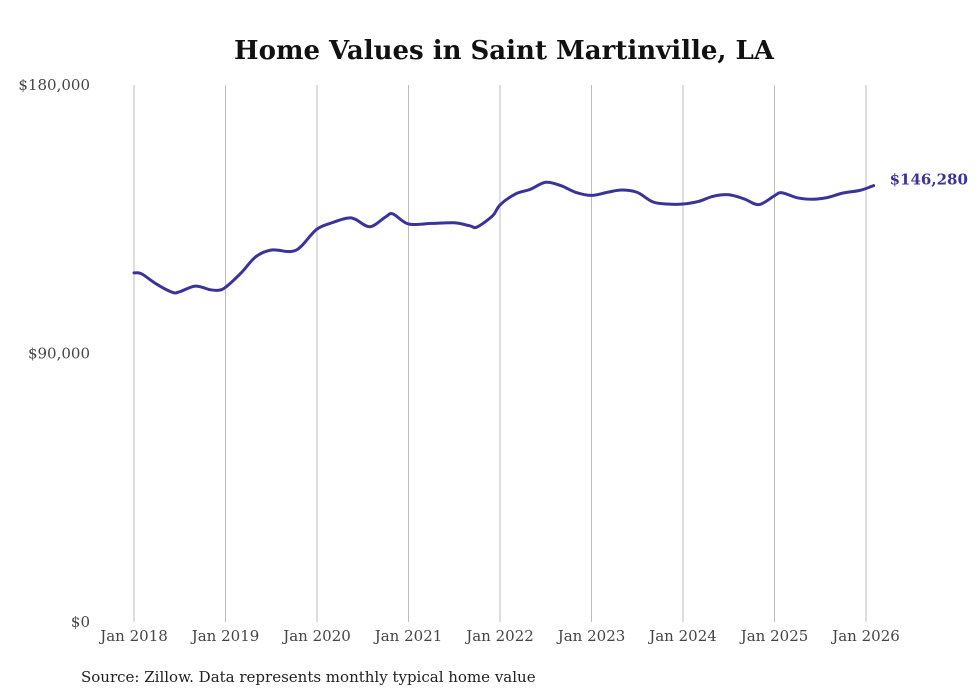 This screenshot has height=699, width=980. I want to click on x-tick-label: Jan 2020, so click(316, 636).